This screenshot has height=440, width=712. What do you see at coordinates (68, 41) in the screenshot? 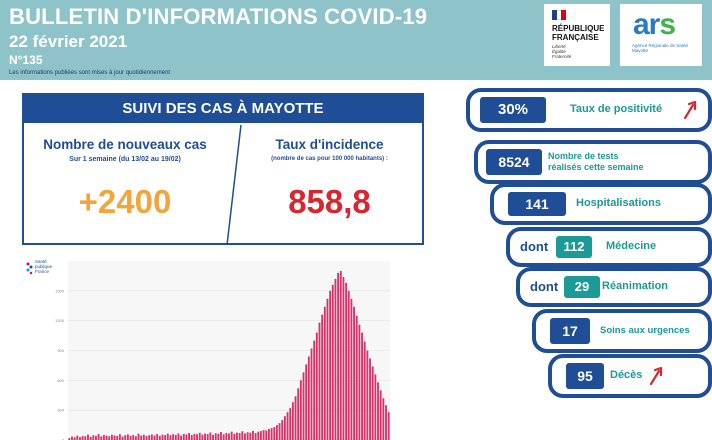
I see `bulletin-date: 22 février 2021` at bounding box center [68, 41].